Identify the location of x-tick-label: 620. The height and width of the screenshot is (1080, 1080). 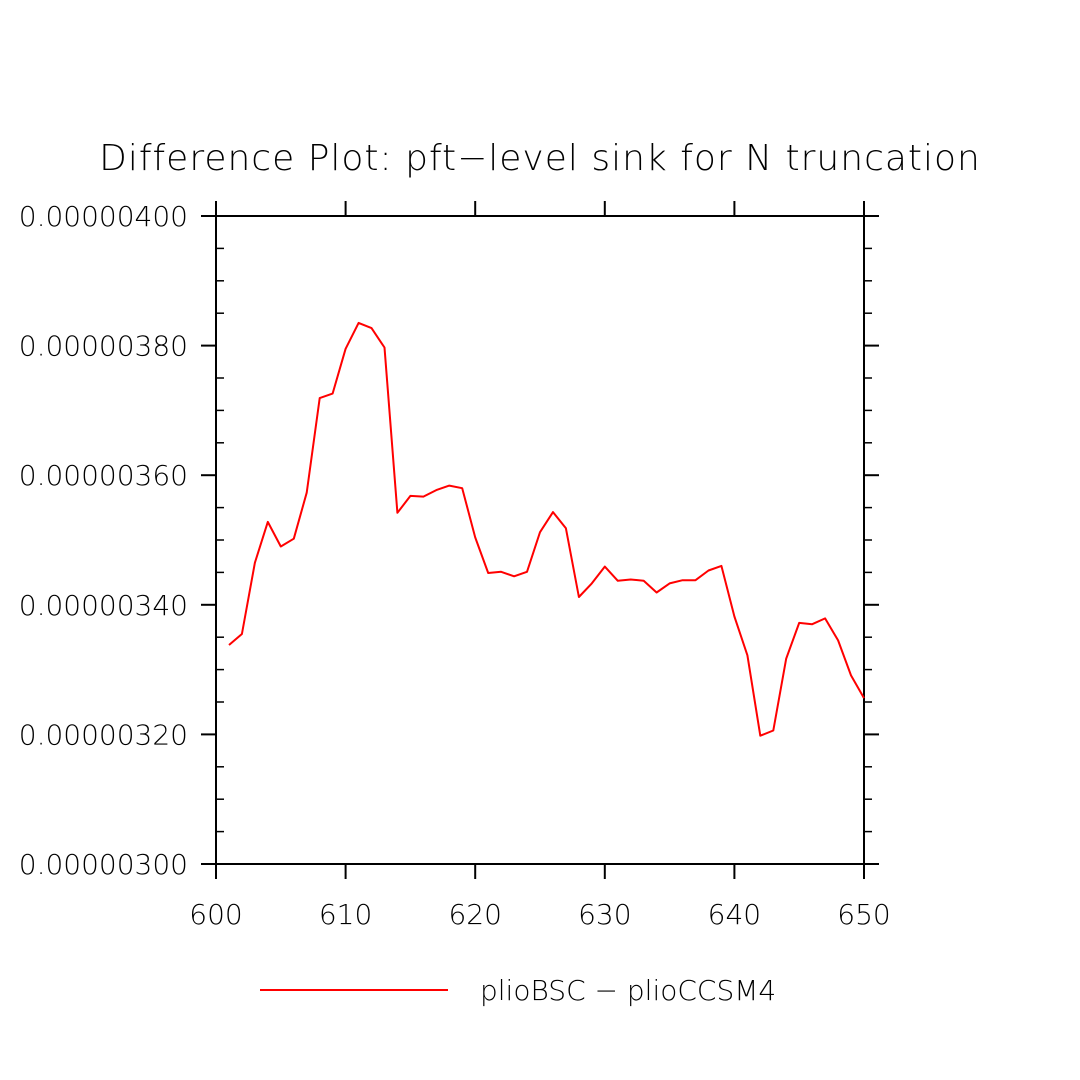
(474, 914).